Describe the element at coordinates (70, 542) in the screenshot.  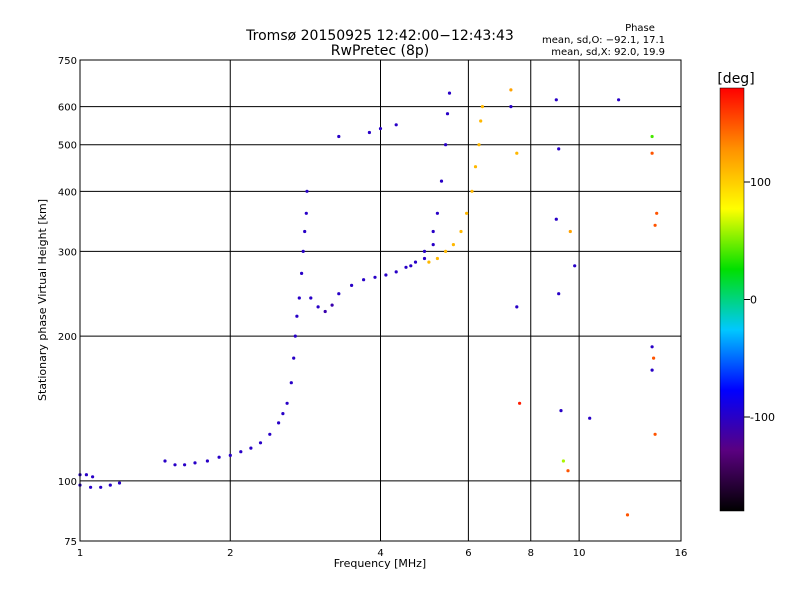
I see `y-tick-label: 75` at that location.